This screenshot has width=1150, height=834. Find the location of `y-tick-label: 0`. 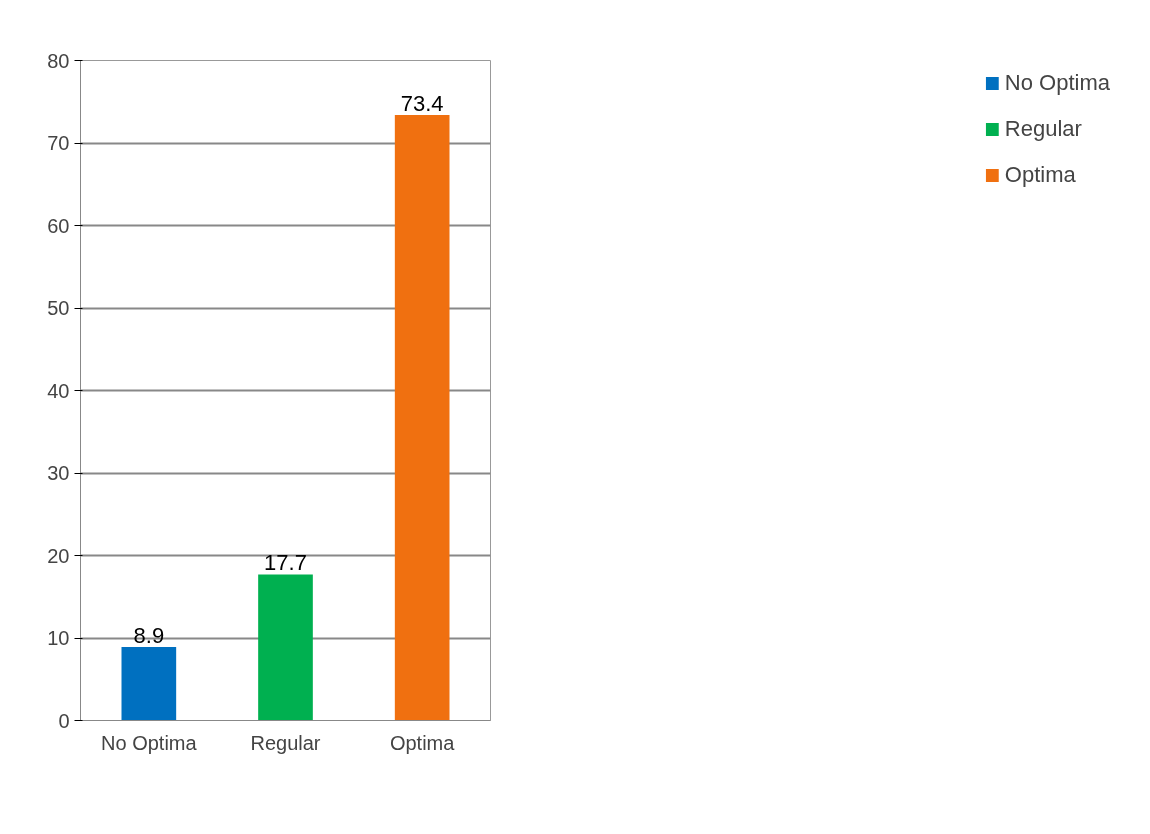

y-tick-label: 0 is located at coordinates (64, 720).